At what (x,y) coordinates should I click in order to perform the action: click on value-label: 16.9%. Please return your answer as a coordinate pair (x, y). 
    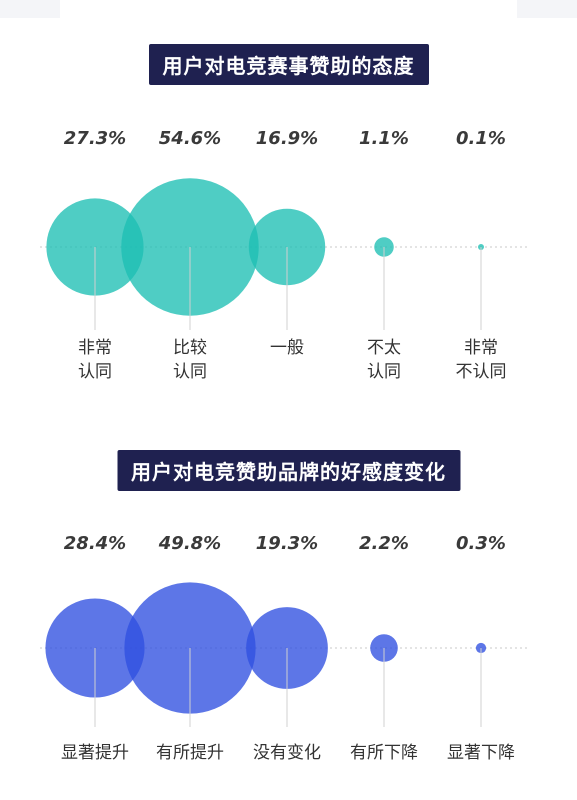
    Looking at the image, I should click on (287, 138).